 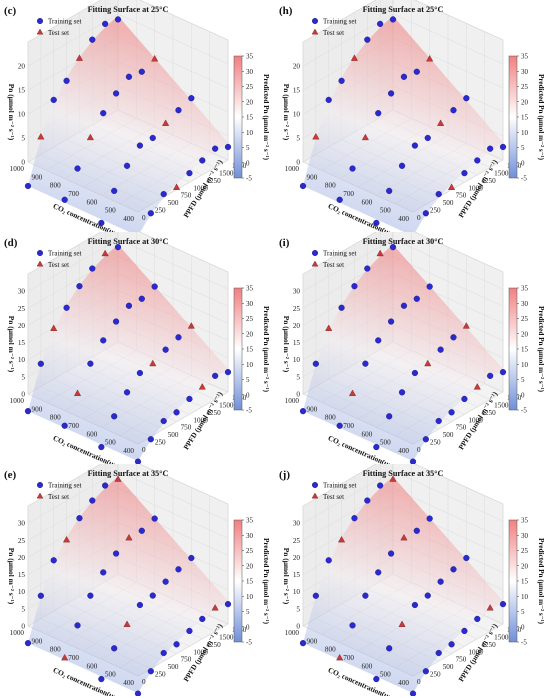 What do you see at coordinates (11, 243) in the screenshot?
I see `panel-label: (d)` at bounding box center [11, 243].